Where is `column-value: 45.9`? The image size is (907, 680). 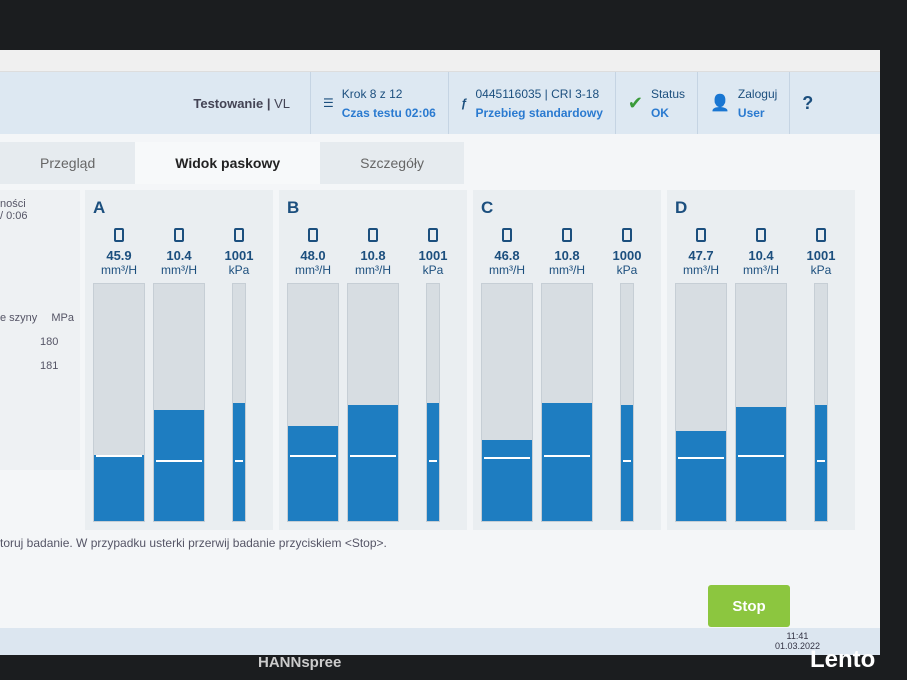
column-value: 45.9 is located at coordinates (119, 255).